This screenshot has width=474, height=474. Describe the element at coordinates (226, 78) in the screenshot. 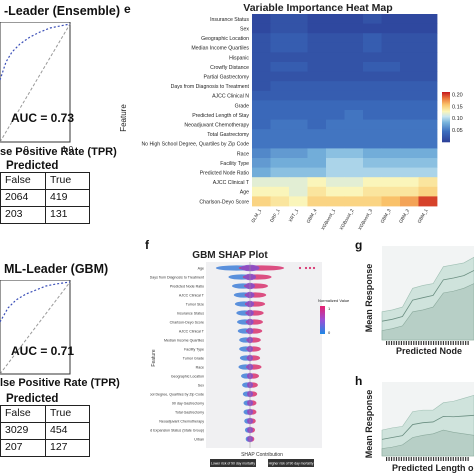

I see `heatmap-row-label: Partial Gastrectomy` at that location.